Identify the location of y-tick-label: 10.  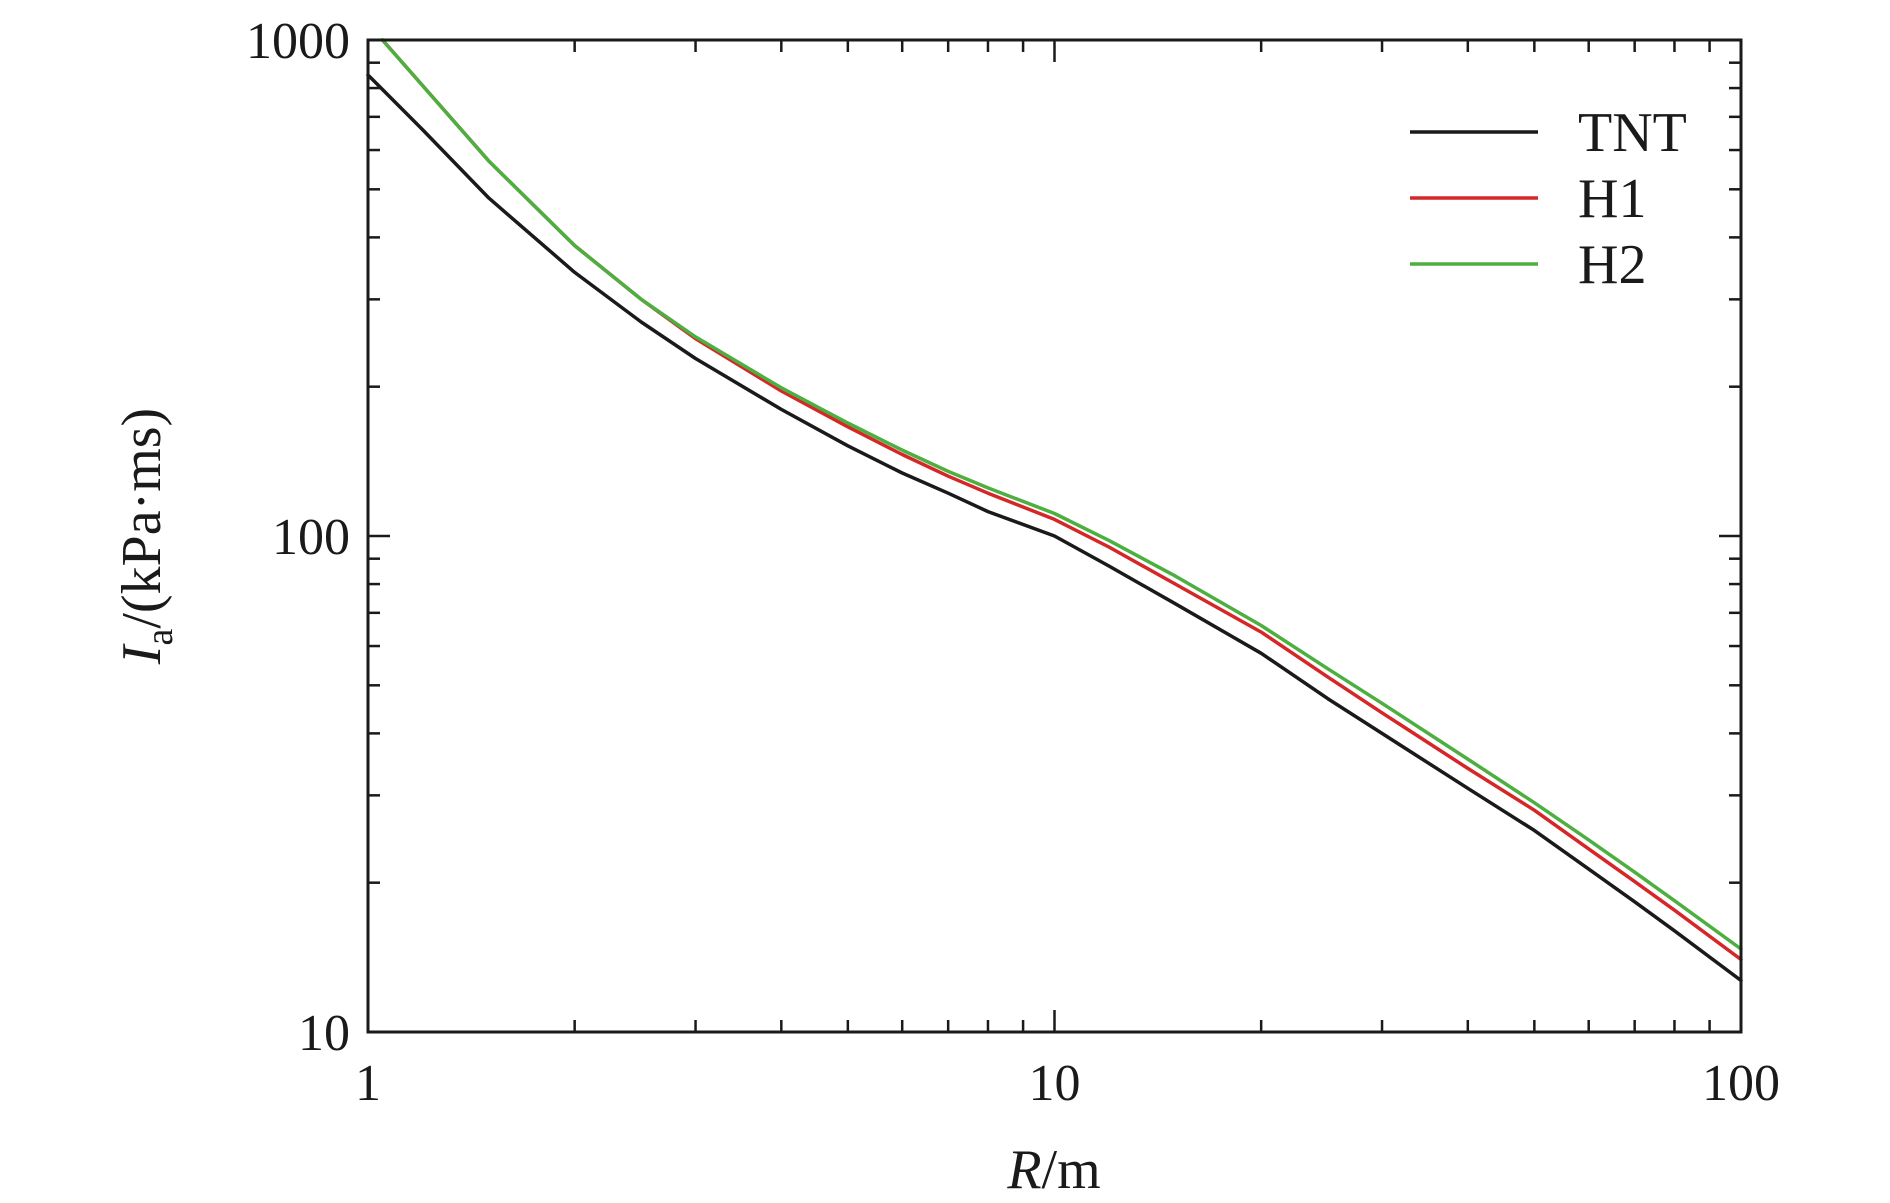
(324, 1033).